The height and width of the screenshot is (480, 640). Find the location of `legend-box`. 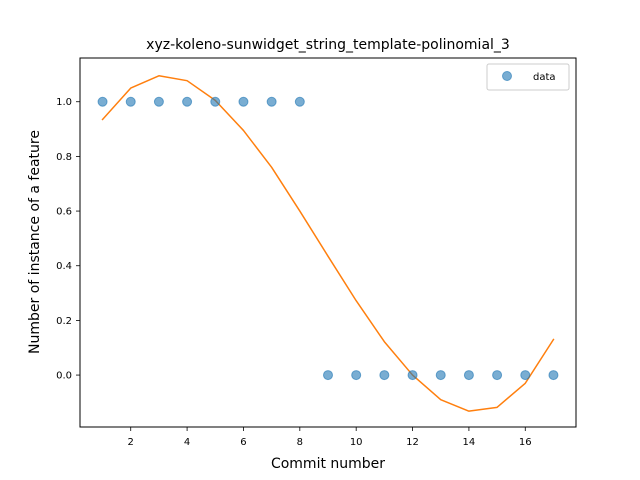

legend-box is located at coordinates (528, 77).